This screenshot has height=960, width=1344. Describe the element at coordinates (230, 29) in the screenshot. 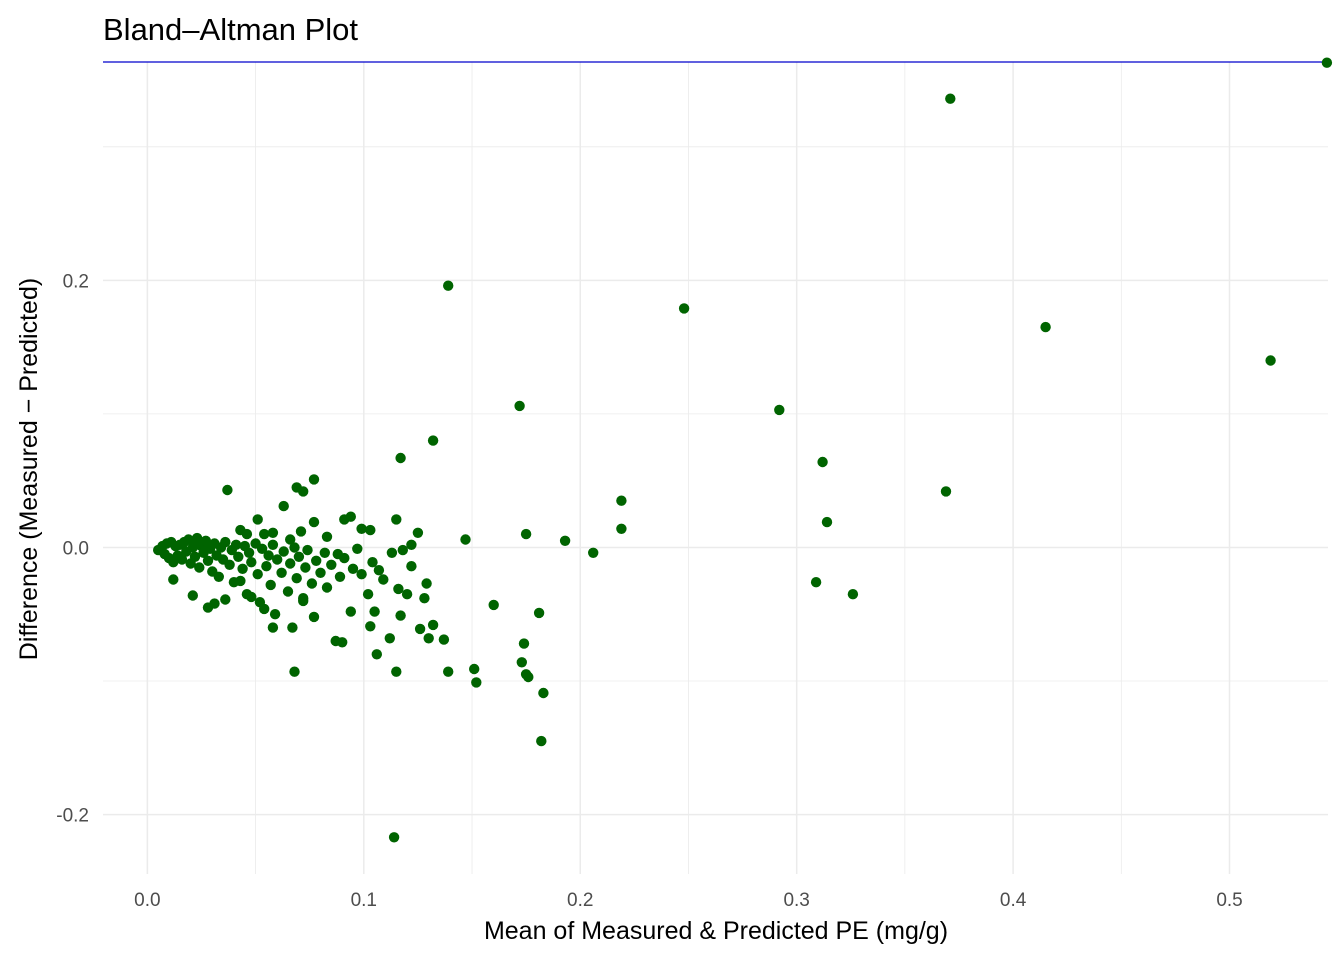

I see `chart-title: Bland–Altman Plot` at that location.